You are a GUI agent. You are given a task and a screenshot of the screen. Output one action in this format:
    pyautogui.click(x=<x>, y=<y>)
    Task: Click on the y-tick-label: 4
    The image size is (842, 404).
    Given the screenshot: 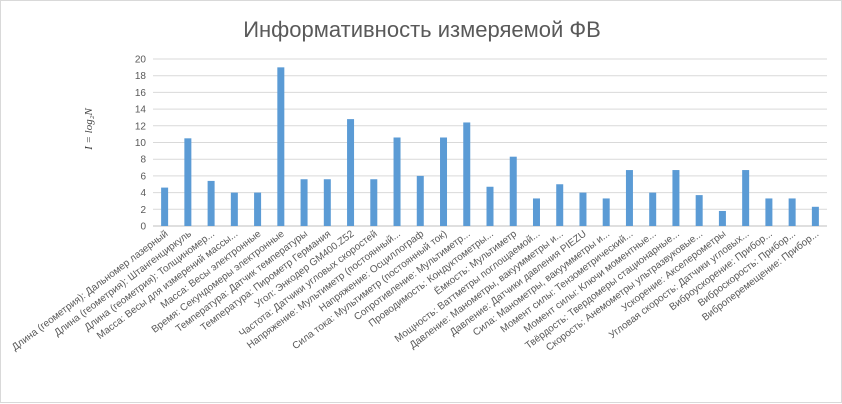 What is the action you would take?
    pyautogui.click(x=143, y=193)
    